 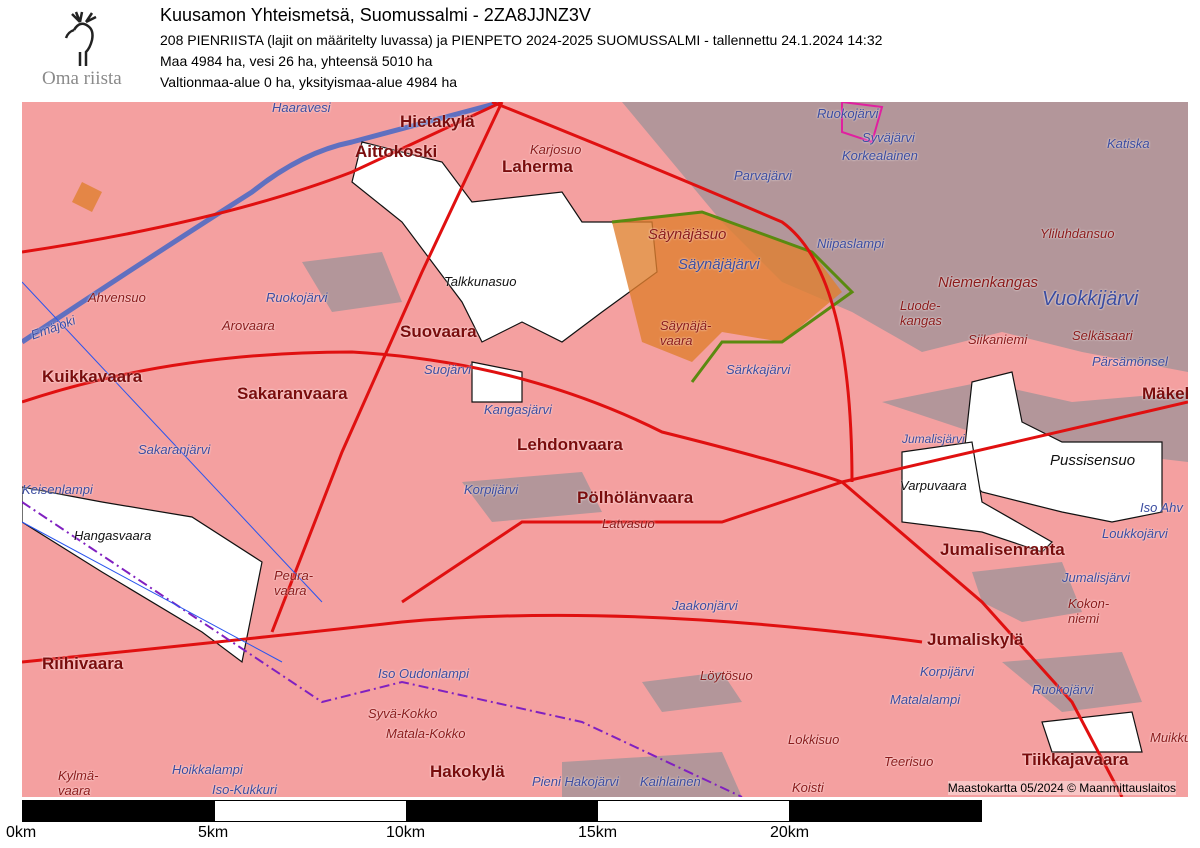 I want to click on place-label: Loukkojärvi, so click(x=1135, y=533).